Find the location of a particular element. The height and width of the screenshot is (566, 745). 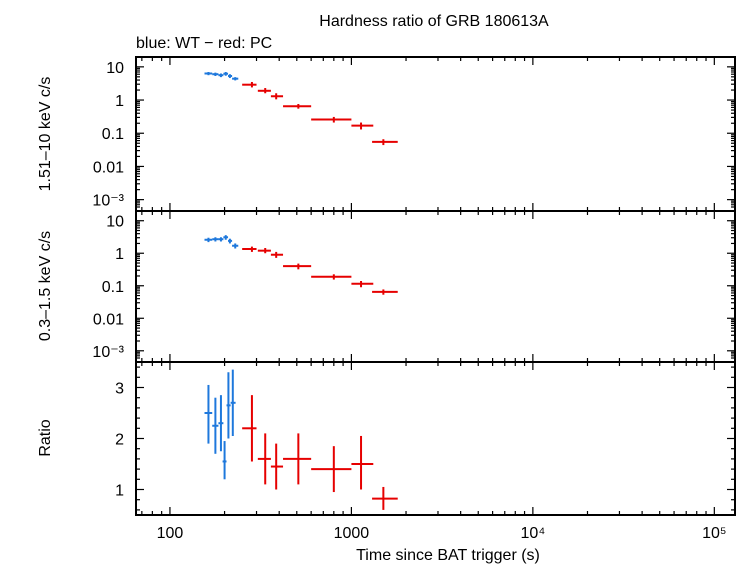

x-tick-label: 1000 is located at coordinates (352, 533).